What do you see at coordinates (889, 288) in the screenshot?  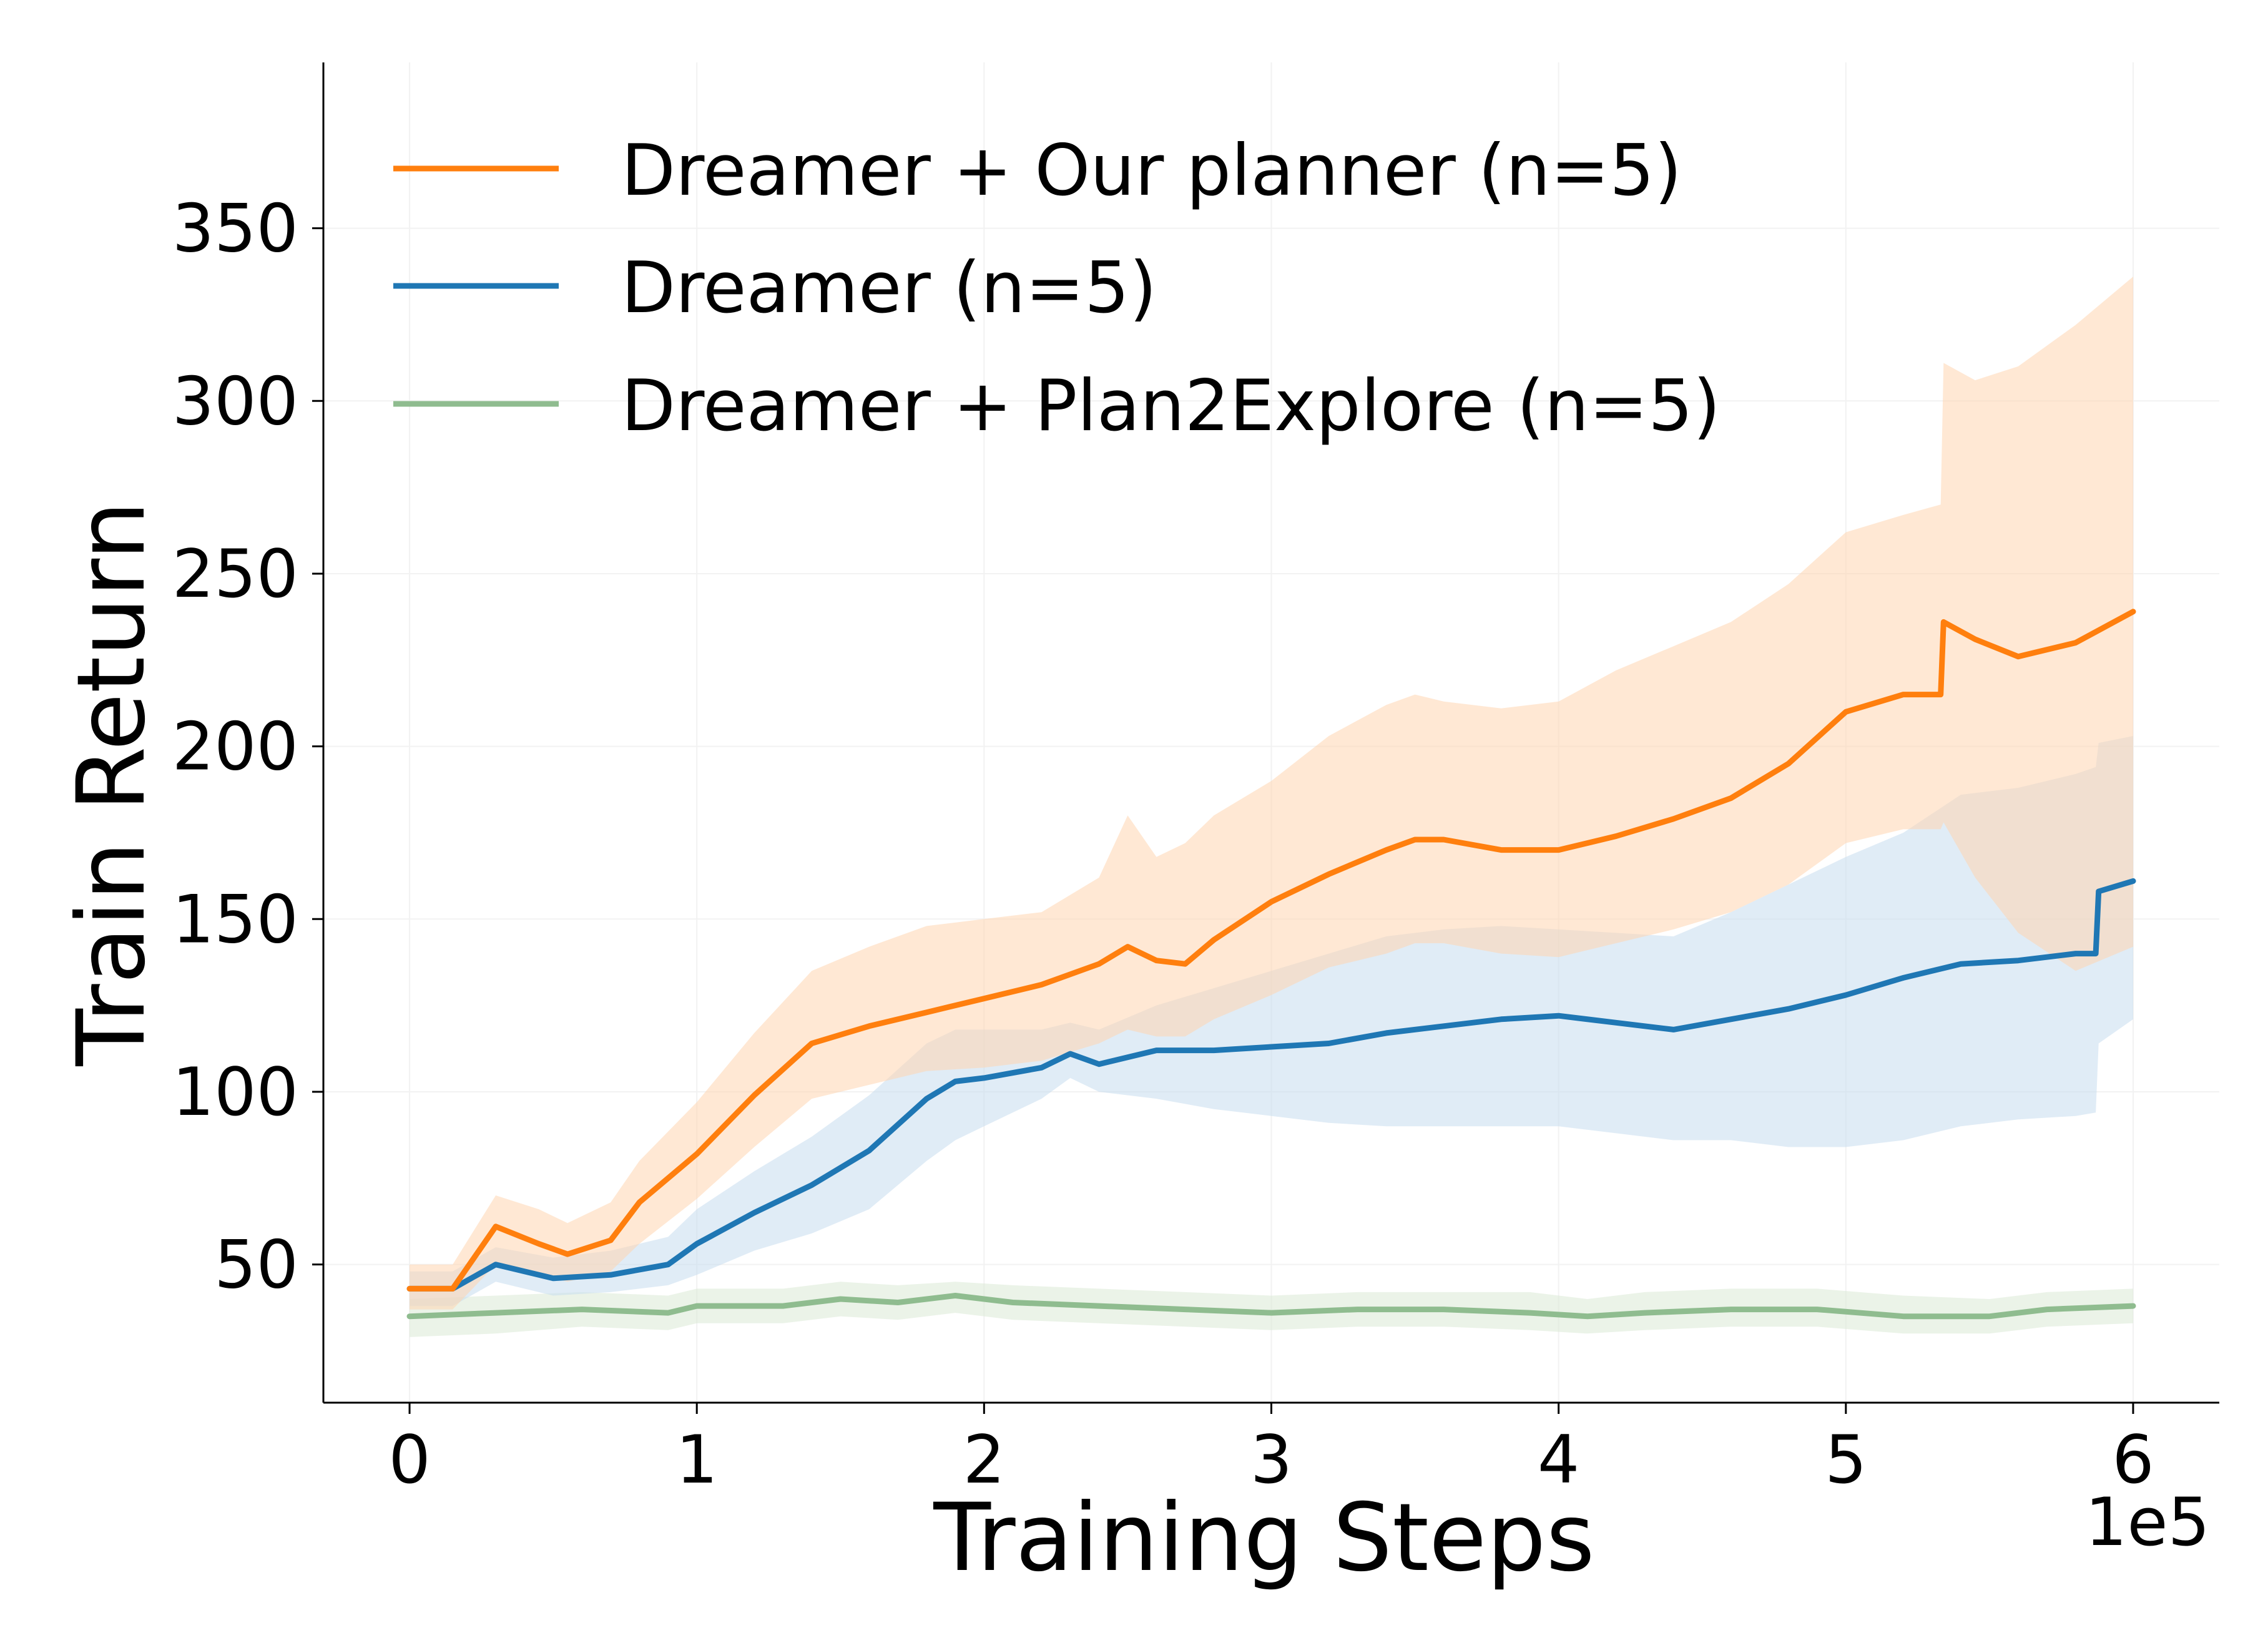 I see `legend-label-series-1: Dreamer (n=5)` at bounding box center [889, 288].